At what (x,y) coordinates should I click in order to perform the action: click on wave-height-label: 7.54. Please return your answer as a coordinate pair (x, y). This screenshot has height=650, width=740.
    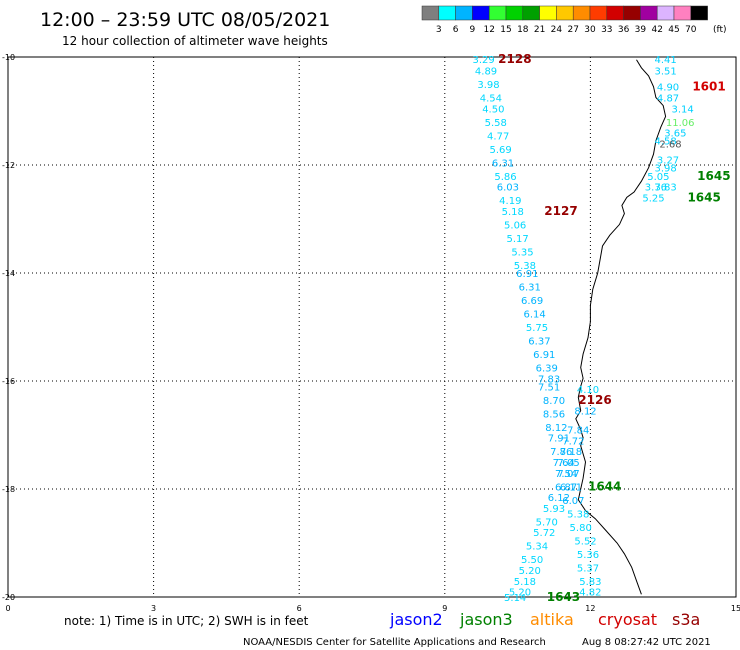
    Looking at the image, I should click on (566, 474).